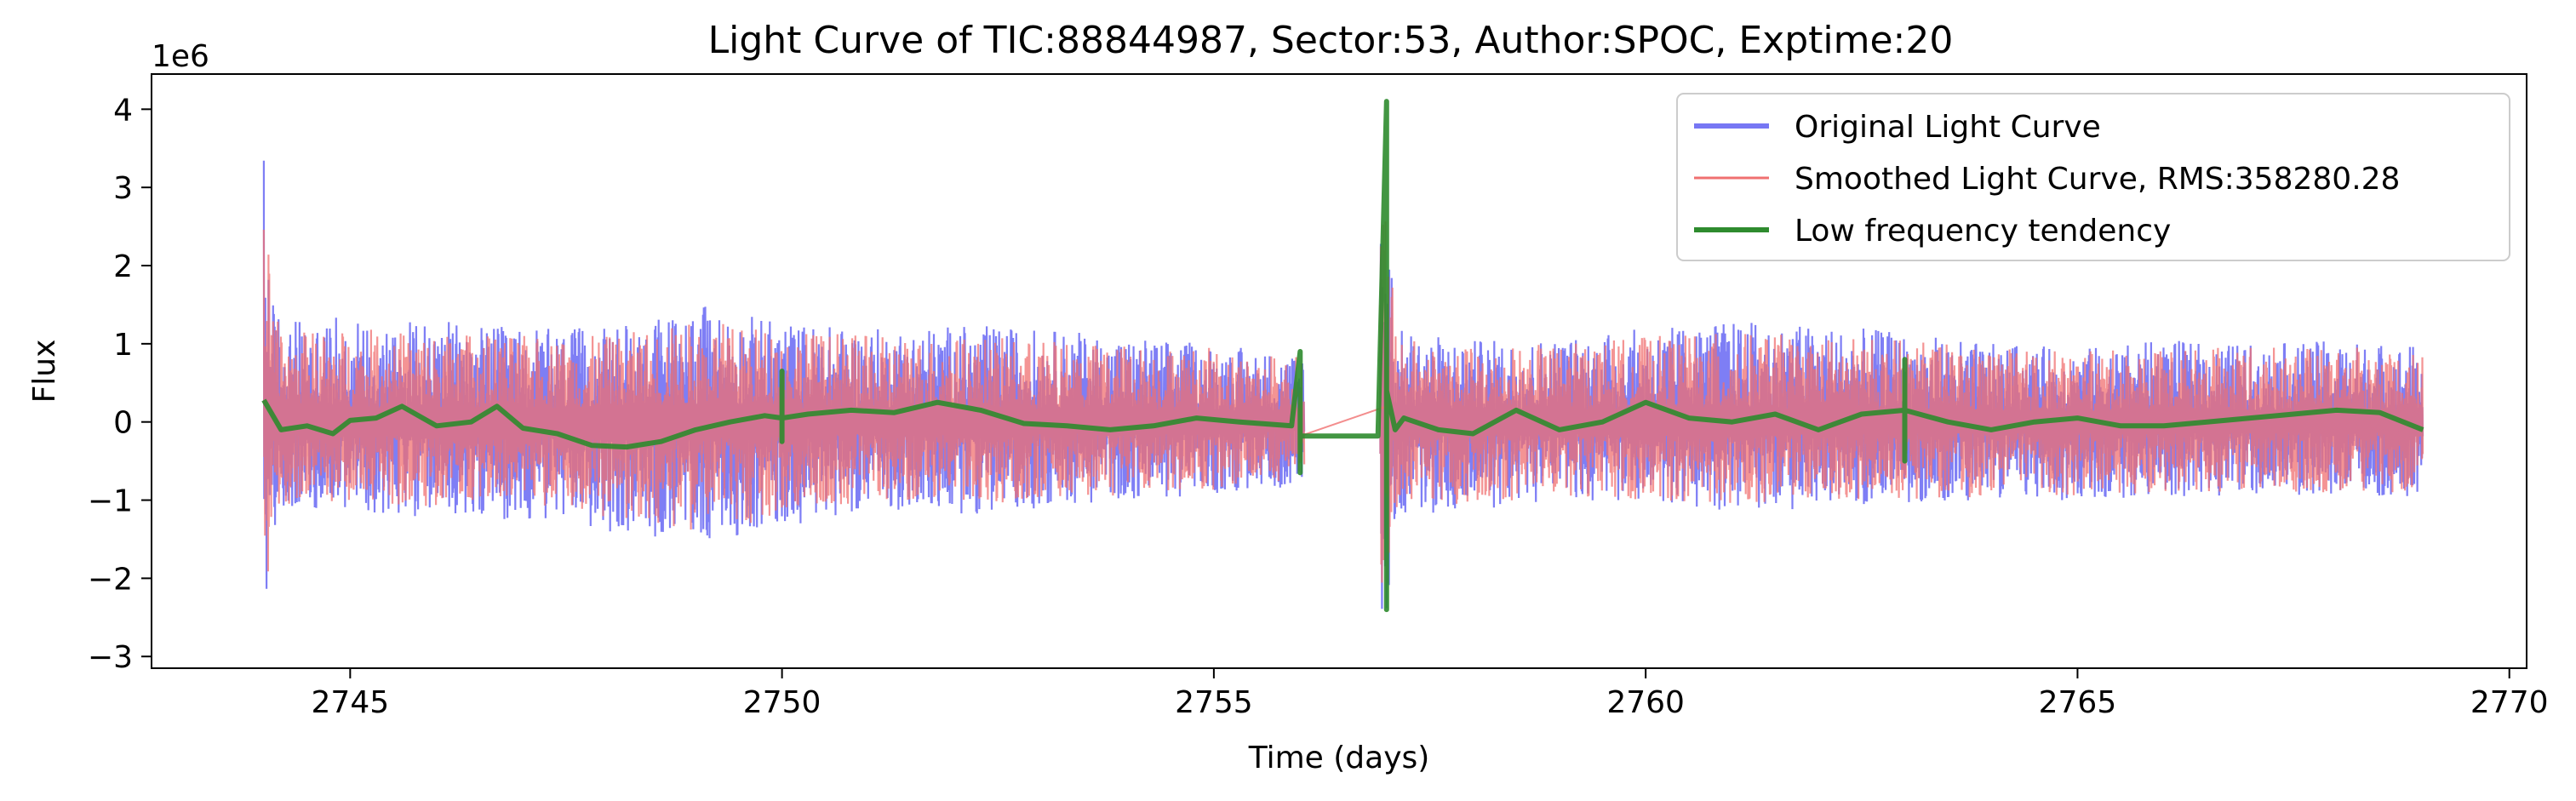 The image size is (2576, 801). Describe the element at coordinates (110, 579) in the screenshot. I see `y-tick-label: −2` at that location.